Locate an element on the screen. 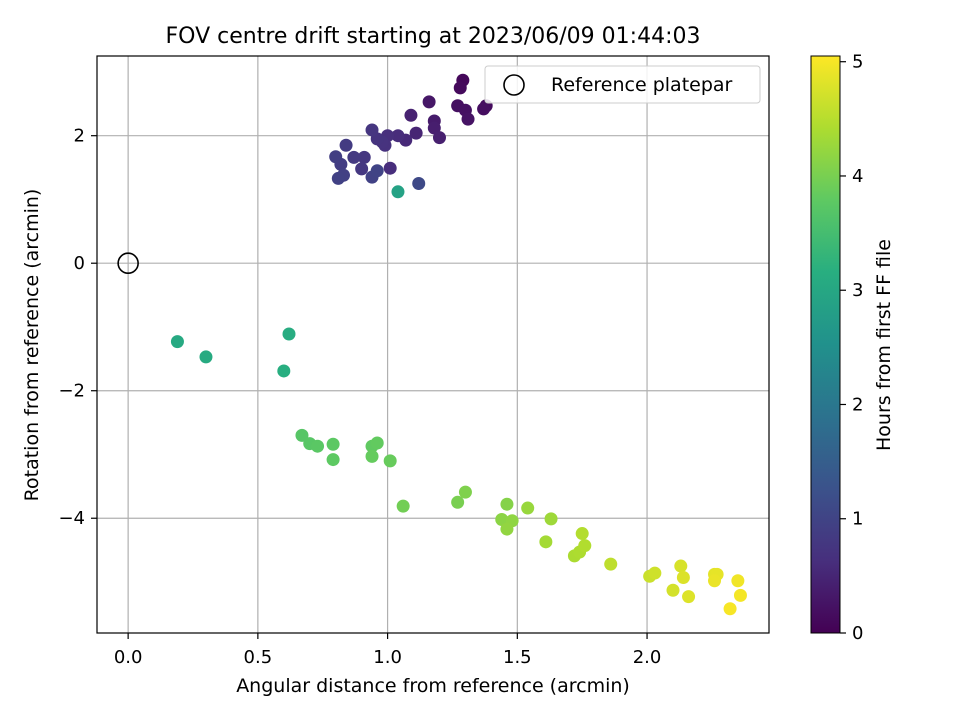  colorbar-tick-label: 3 is located at coordinates (857, 290).